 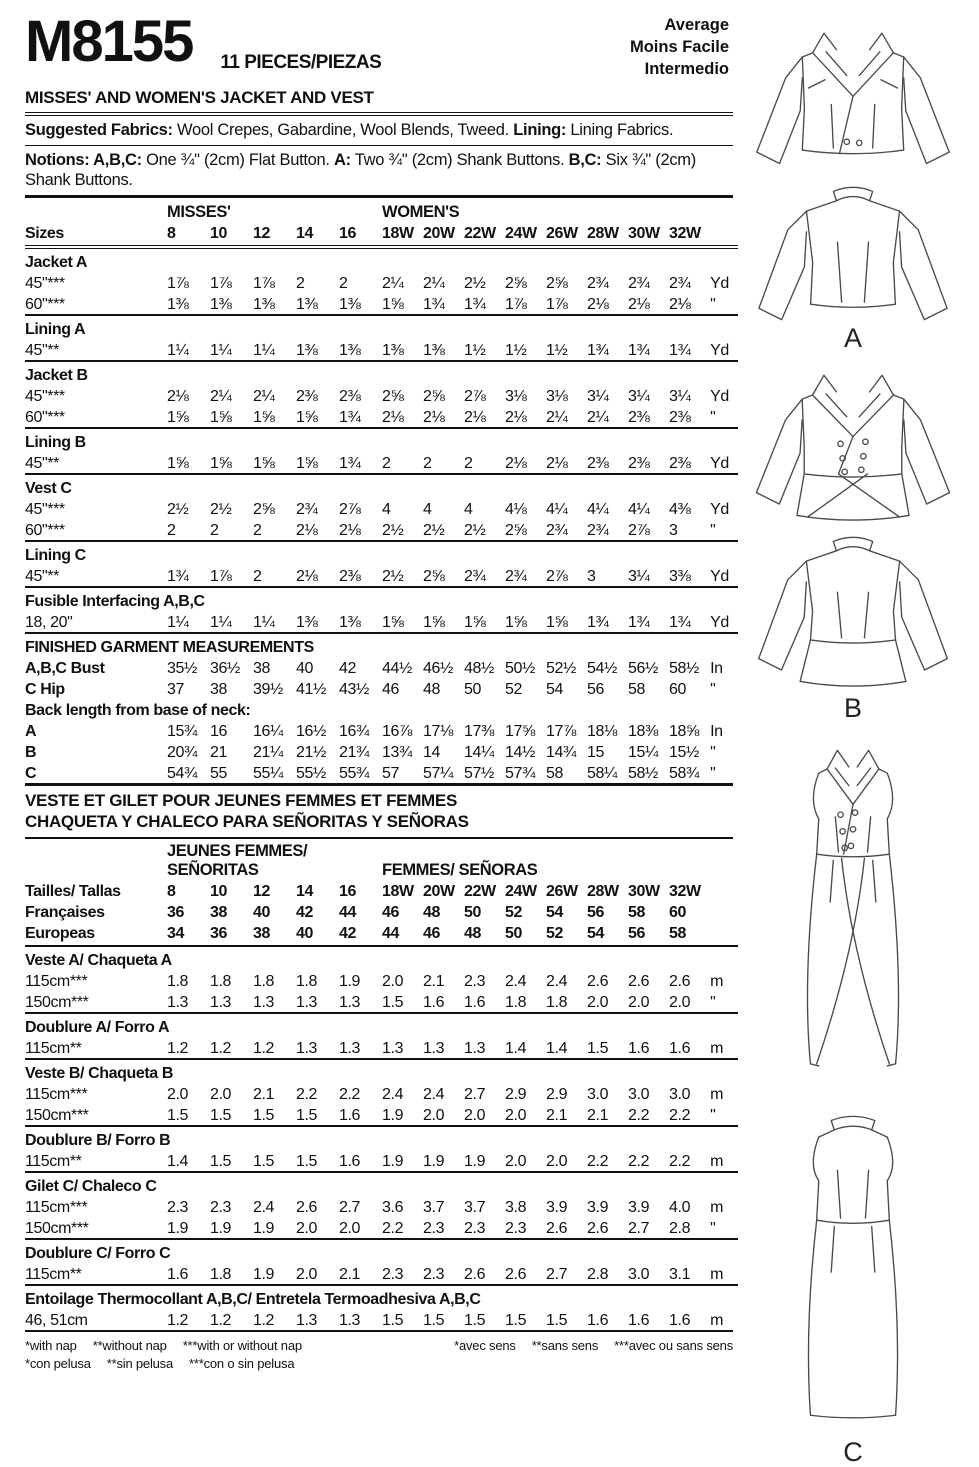 What do you see at coordinates (42, 576) in the screenshot?
I see `row-label-cell: 45"**` at bounding box center [42, 576].